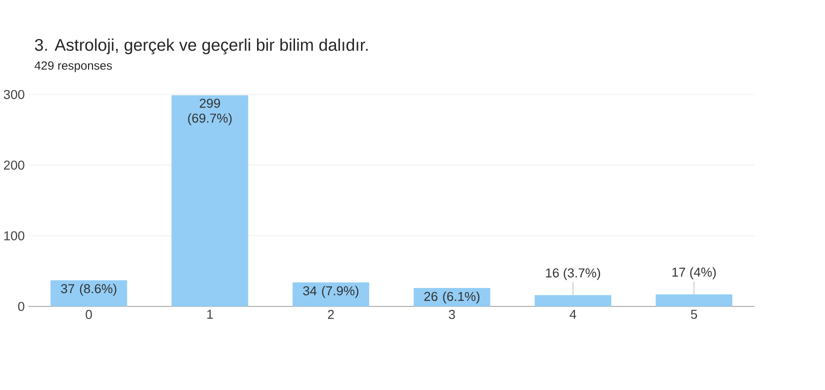 This screenshot has width=825, height=390. I want to click on y-tick-label: 200, so click(14, 165).